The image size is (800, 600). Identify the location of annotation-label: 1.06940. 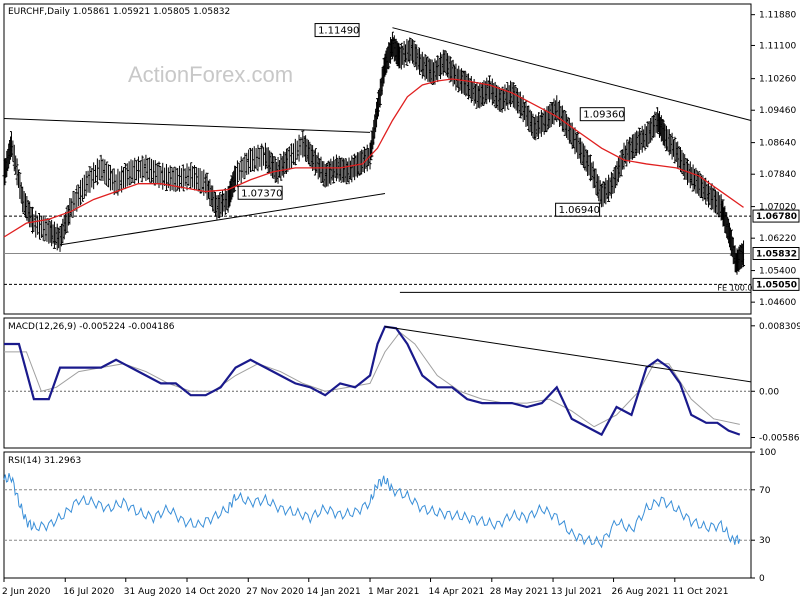
(579, 210).